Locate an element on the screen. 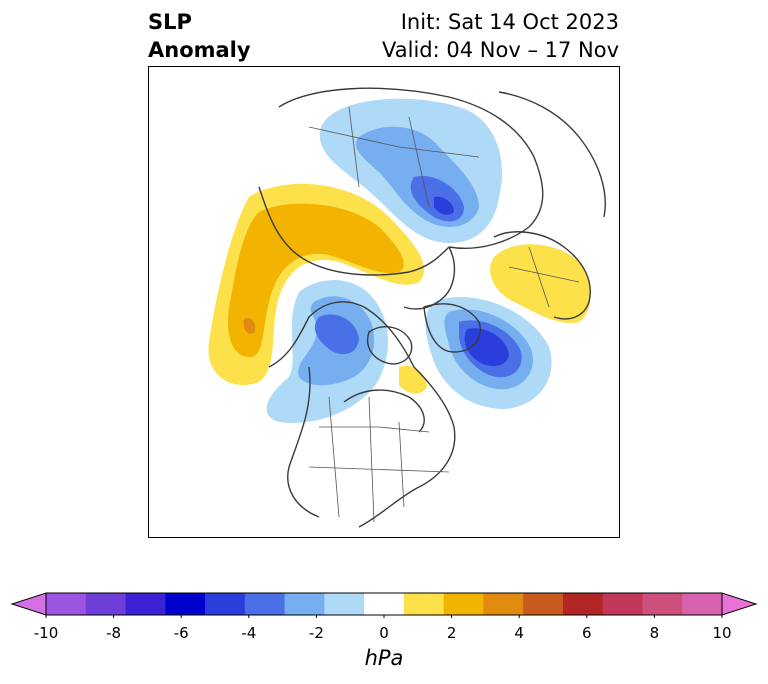 The height and width of the screenshot is (684, 768). colorbar-tick-label: -8 is located at coordinates (114, 633).